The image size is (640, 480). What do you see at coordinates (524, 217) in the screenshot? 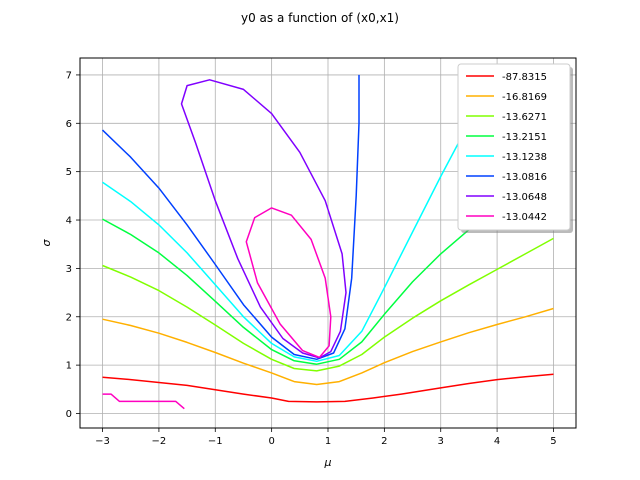
I see `legend-label: -13.0442` at bounding box center [524, 217].